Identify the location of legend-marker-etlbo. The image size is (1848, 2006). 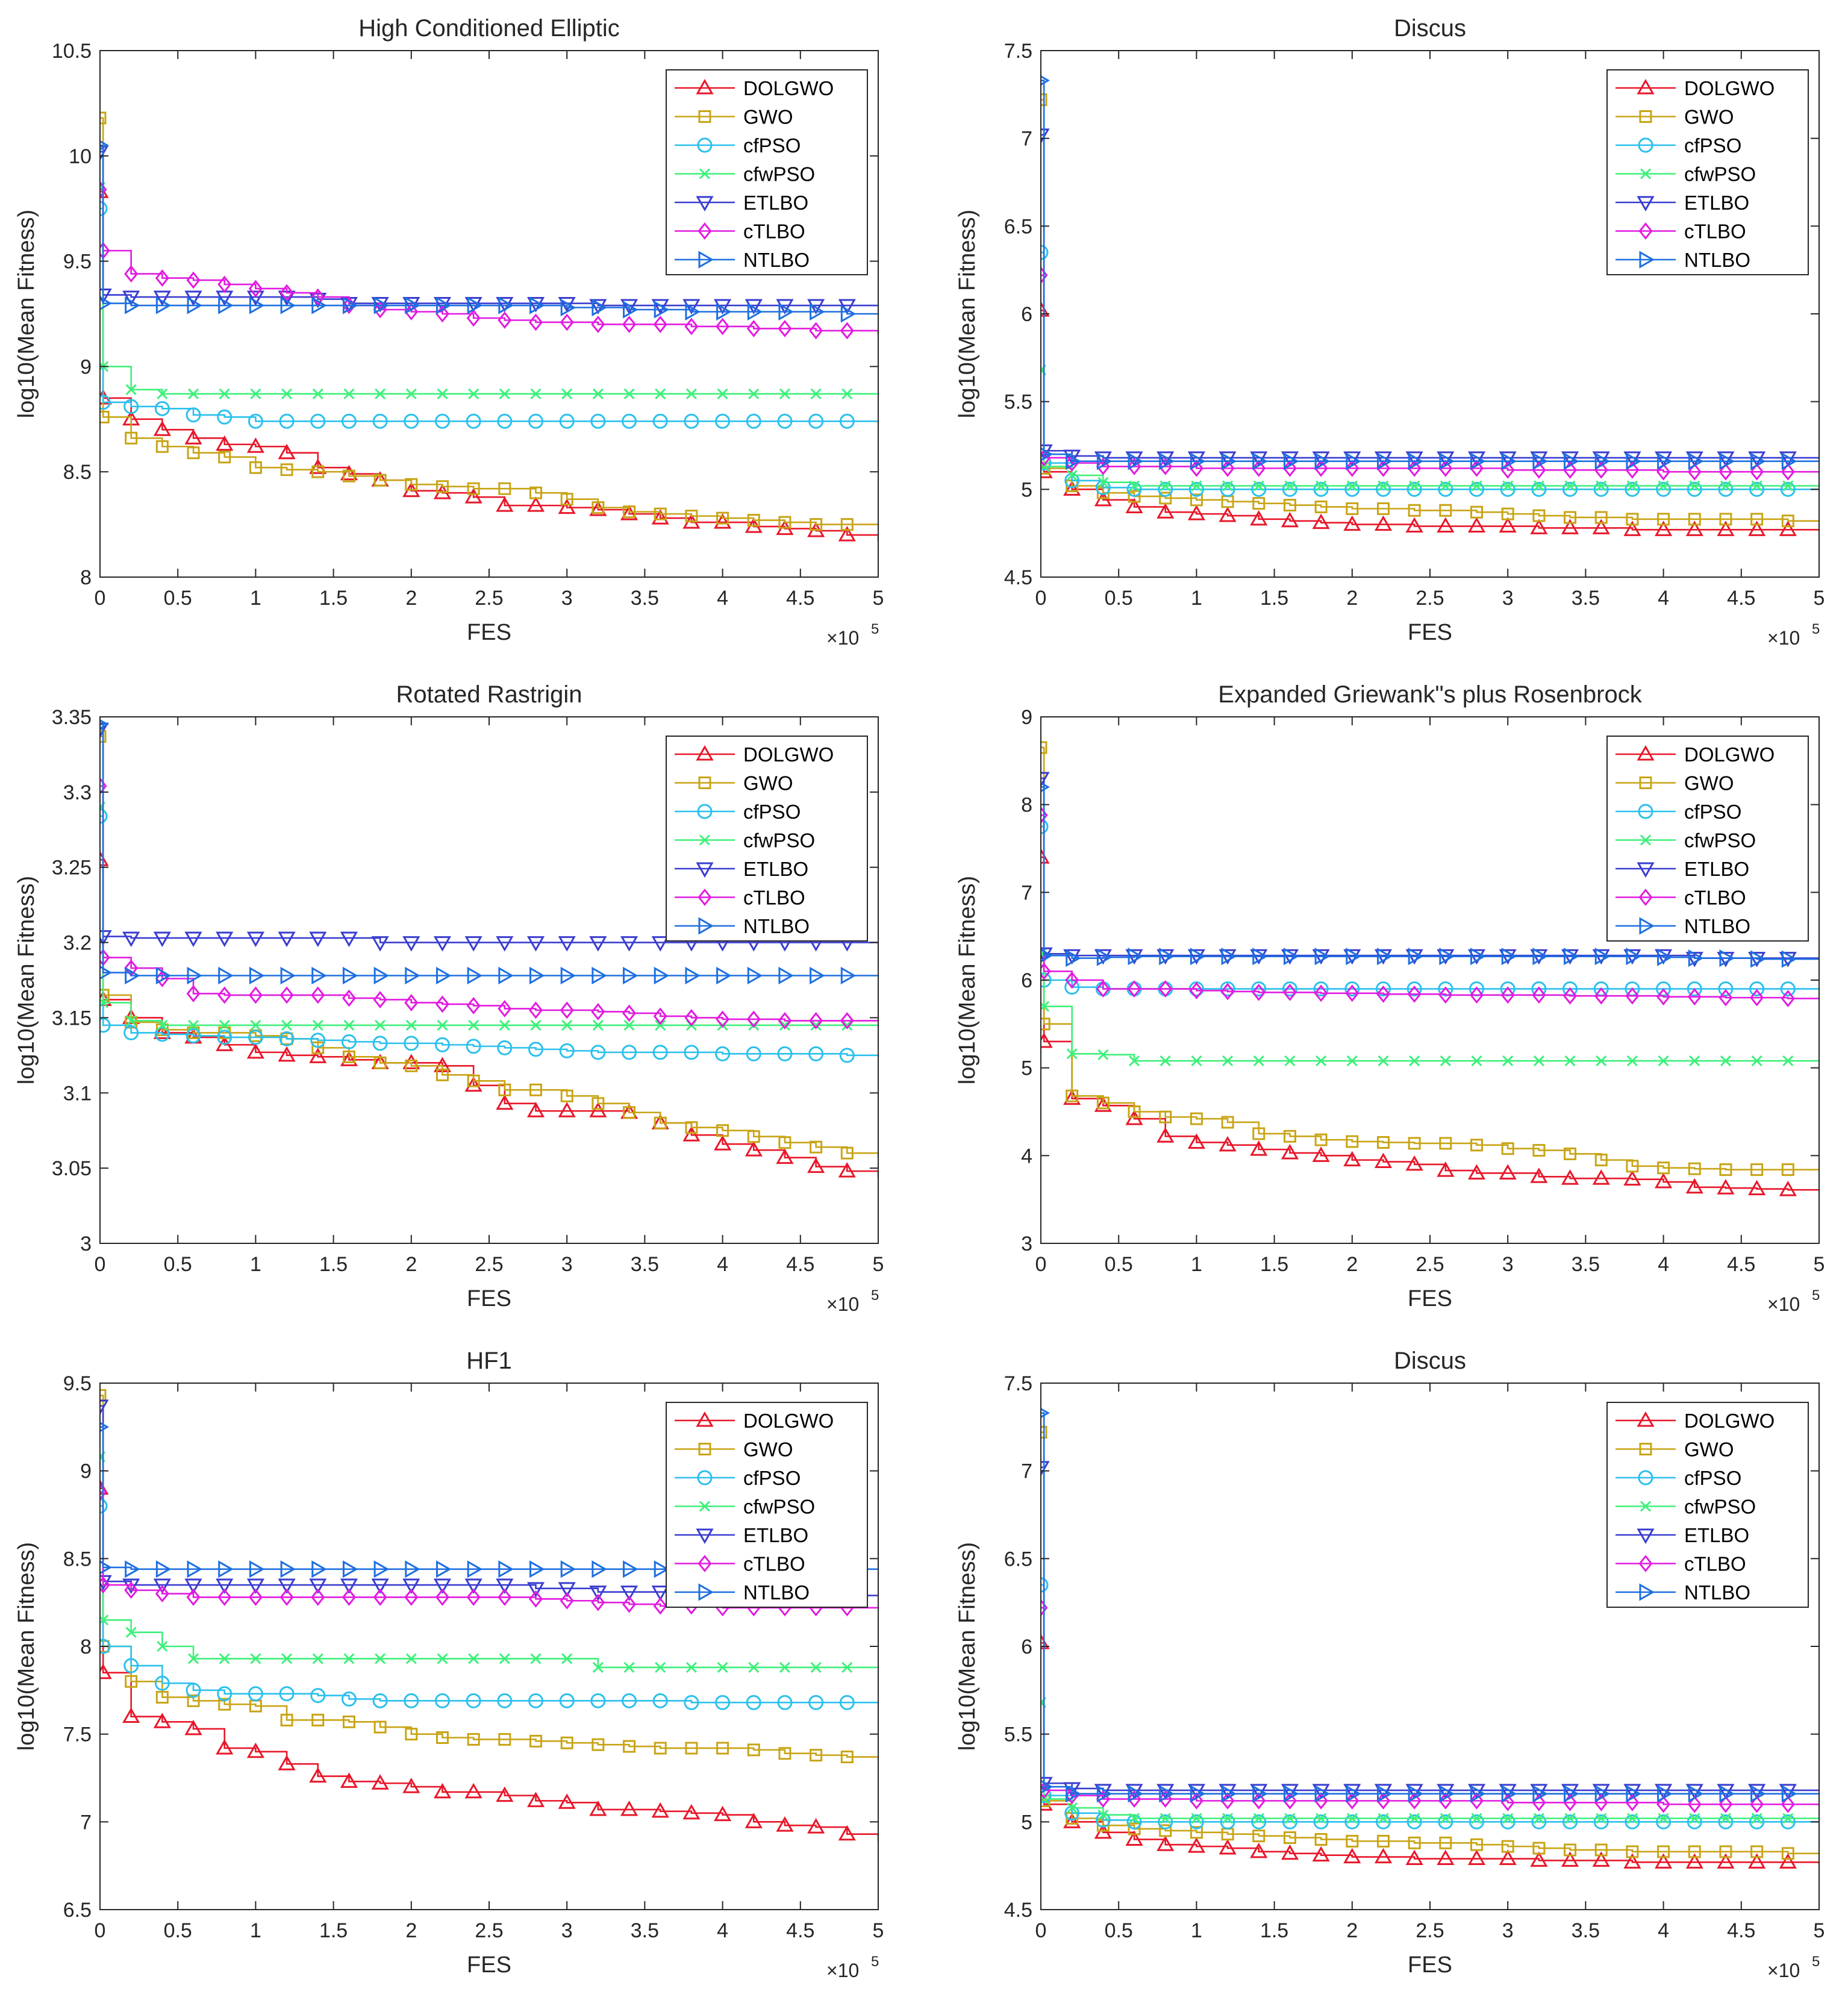
(705, 870).